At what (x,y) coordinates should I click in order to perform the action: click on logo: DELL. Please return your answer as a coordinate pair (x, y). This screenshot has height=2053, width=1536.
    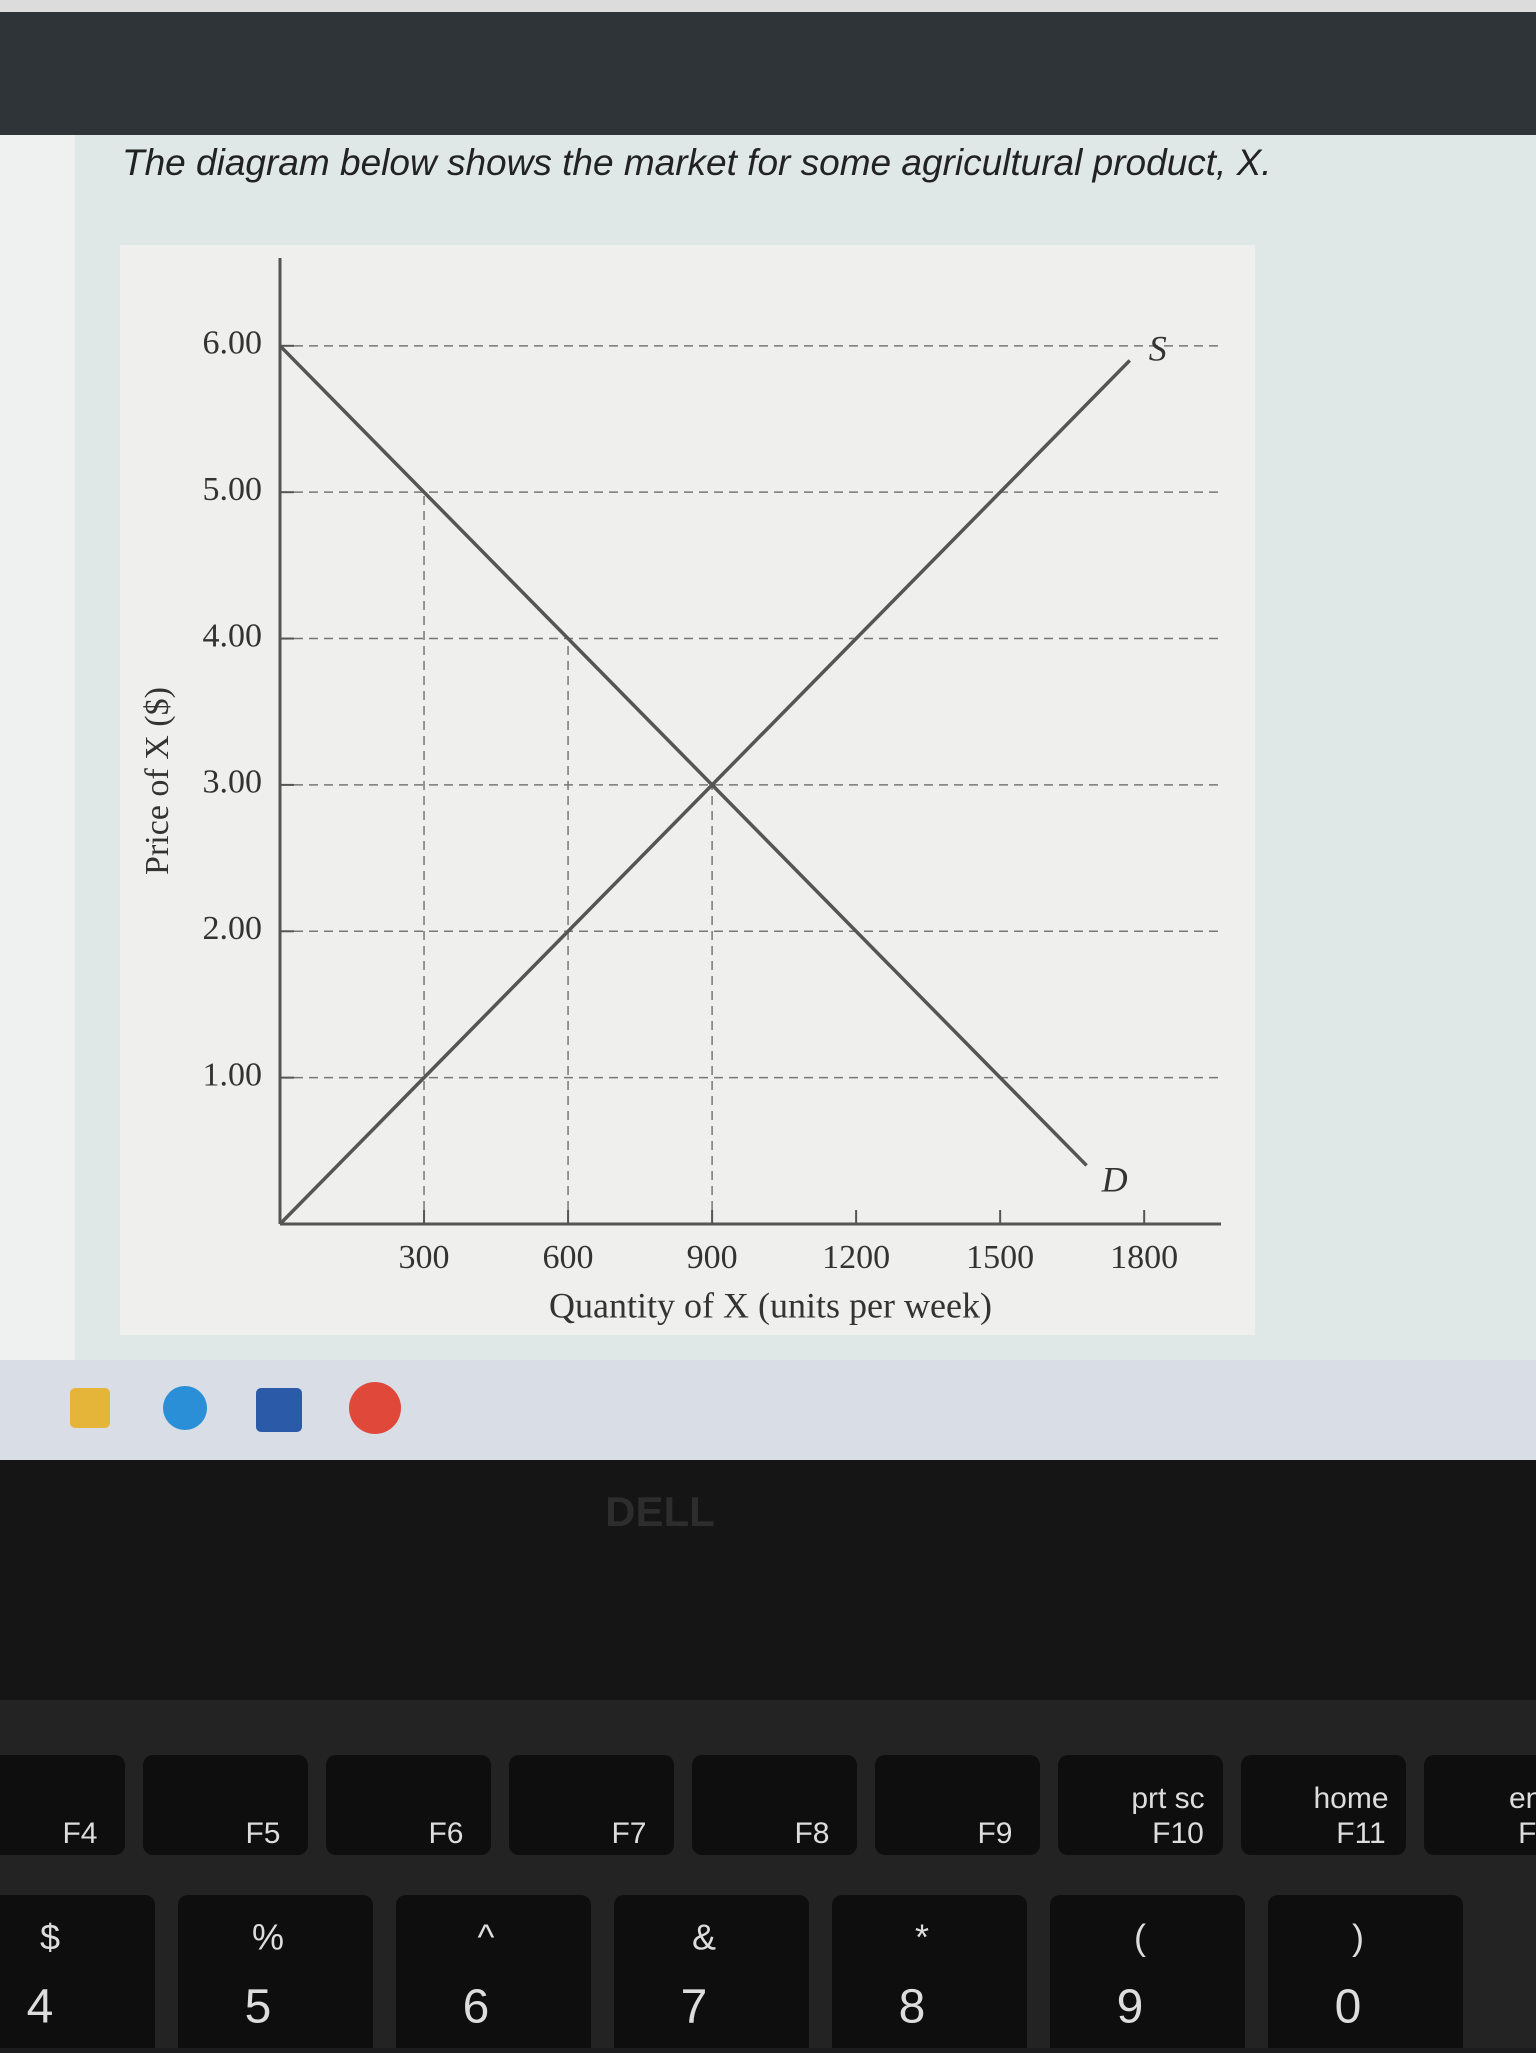
    Looking at the image, I should click on (660, 1511).